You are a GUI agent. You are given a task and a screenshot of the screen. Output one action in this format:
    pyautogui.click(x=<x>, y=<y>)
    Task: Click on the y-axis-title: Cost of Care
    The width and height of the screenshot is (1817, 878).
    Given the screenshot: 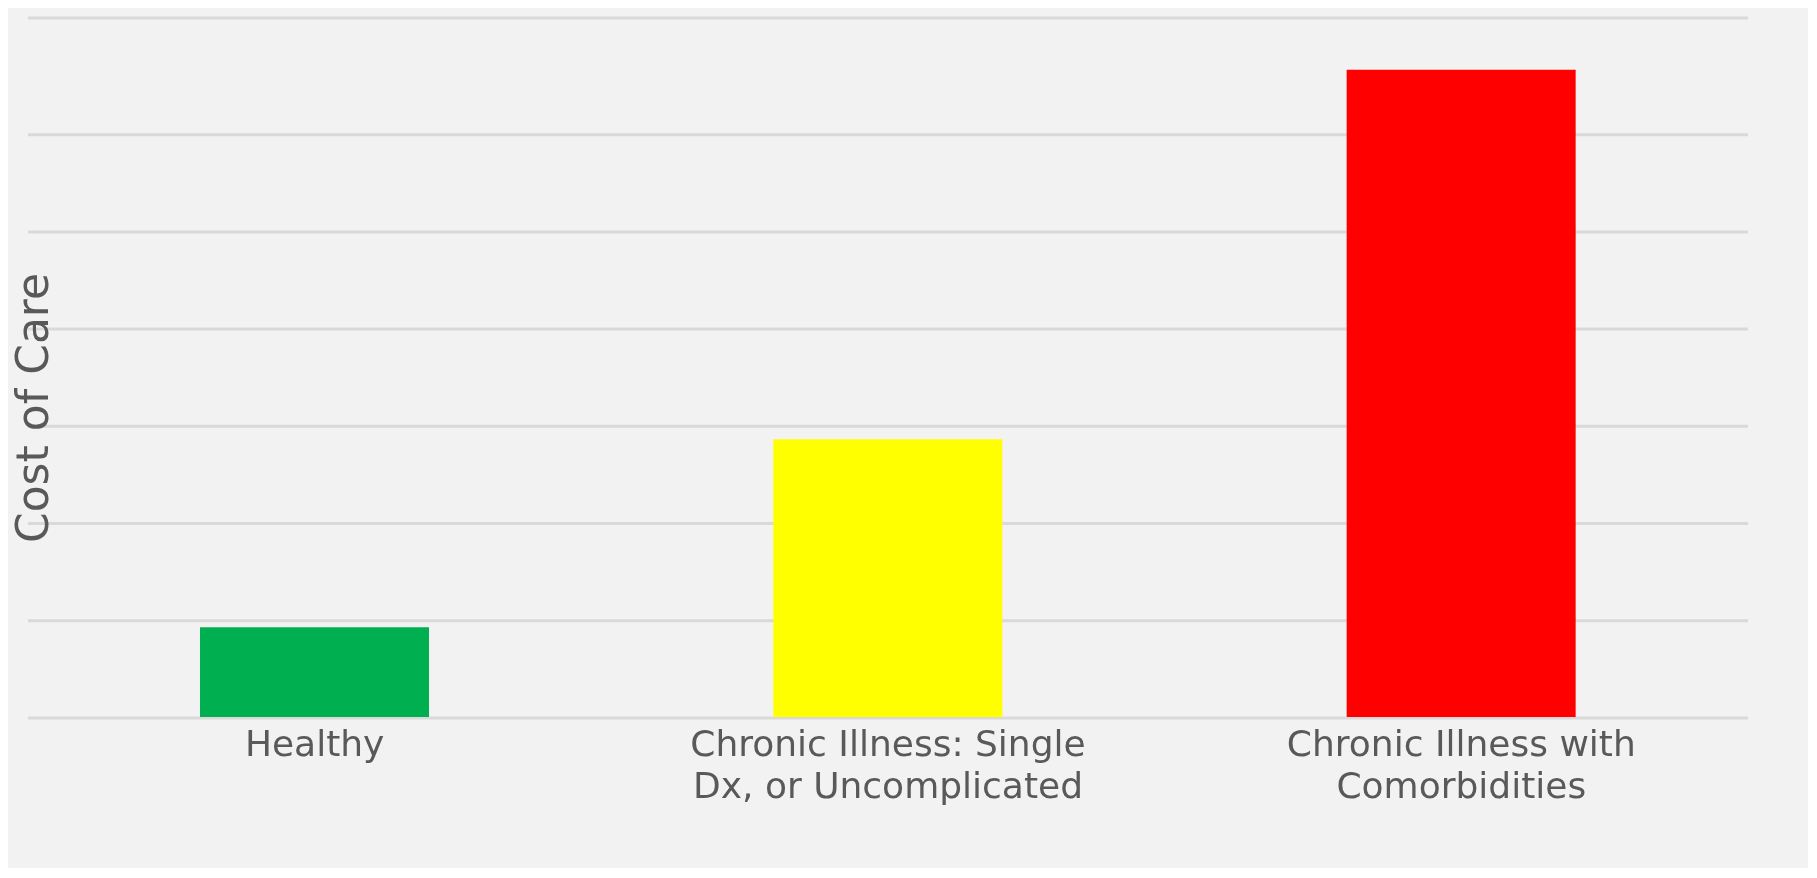 What is the action you would take?
    pyautogui.click(x=32, y=408)
    